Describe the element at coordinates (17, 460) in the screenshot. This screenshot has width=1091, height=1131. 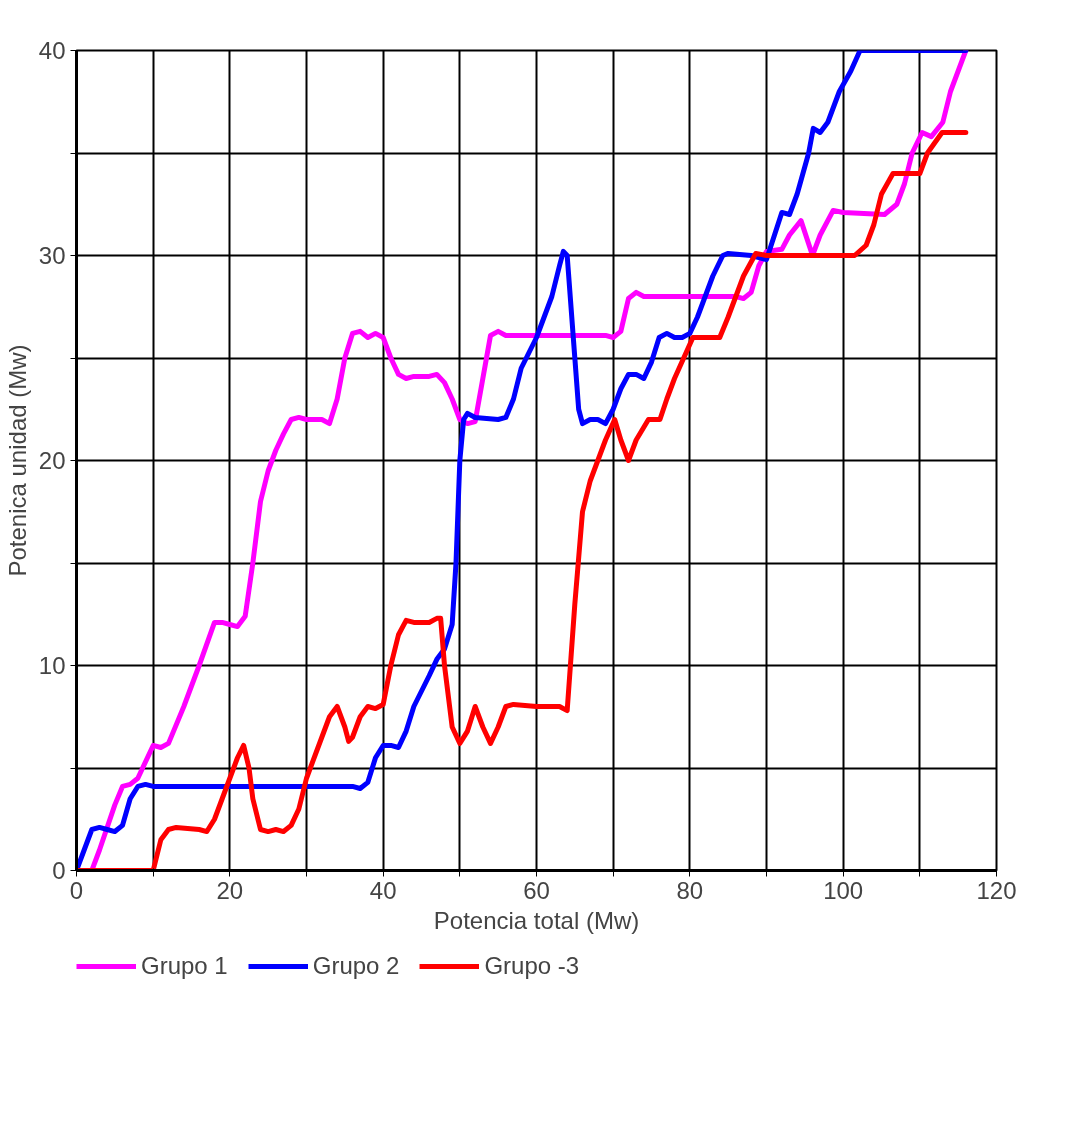
I see `y-axis-title: Potenica unidad (Mw)` at that location.